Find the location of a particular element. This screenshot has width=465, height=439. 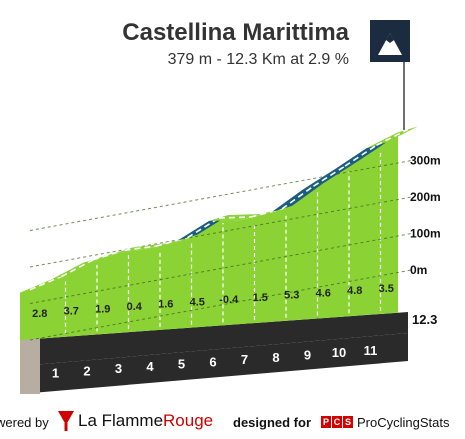

lfr-name-part-1: La Flamme is located at coordinates (121, 420).